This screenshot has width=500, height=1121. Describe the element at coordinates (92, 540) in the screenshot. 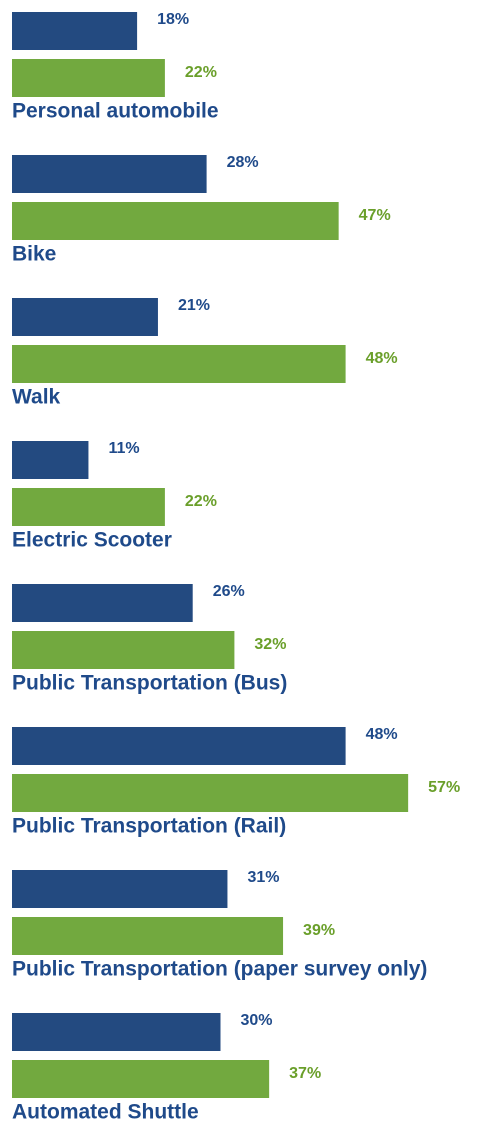

I see `category-label: Electric Scooter` at that location.